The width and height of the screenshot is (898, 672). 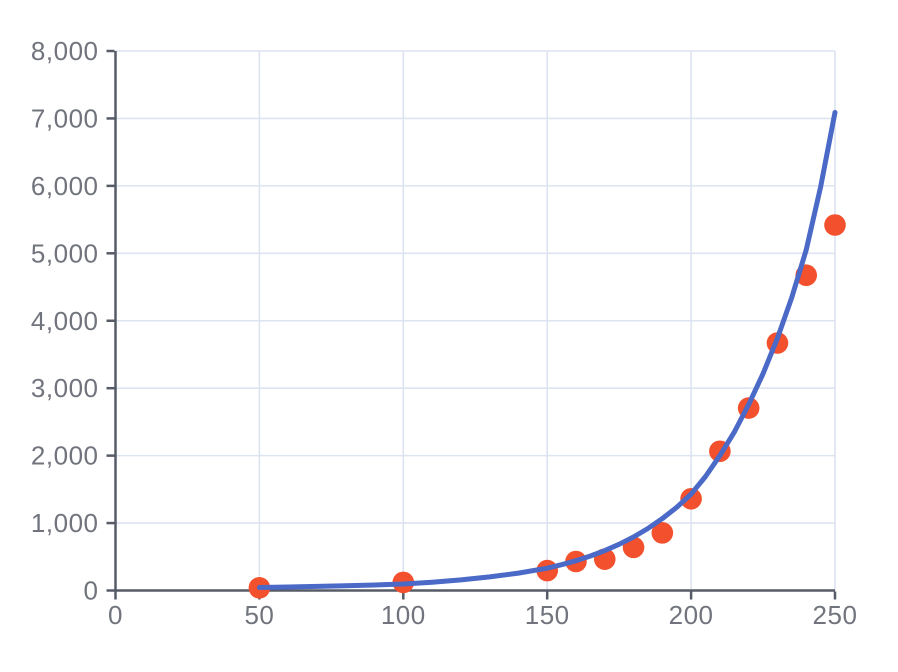 What do you see at coordinates (65, 253) in the screenshot?
I see `y-tick-label: 5,000` at bounding box center [65, 253].